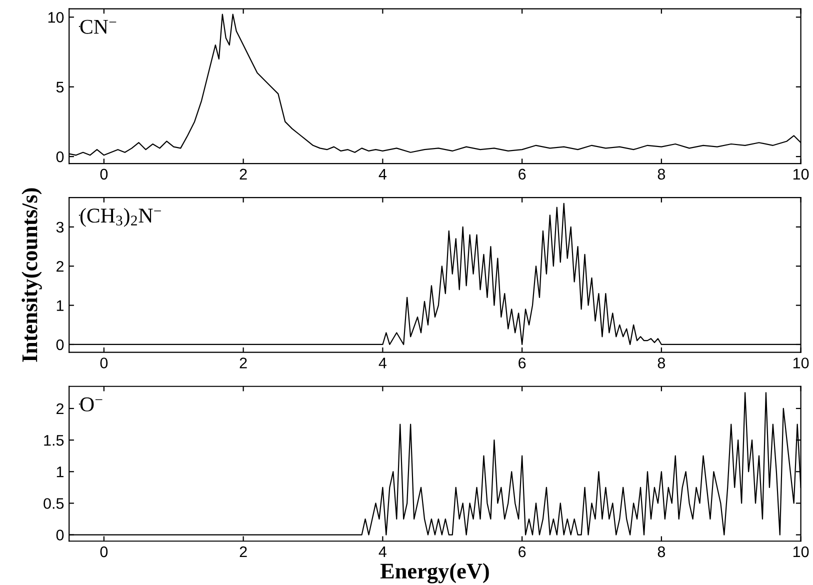  Describe the element at coordinates (56, 17) in the screenshot. I see `y-tick-label: 10` at that location.